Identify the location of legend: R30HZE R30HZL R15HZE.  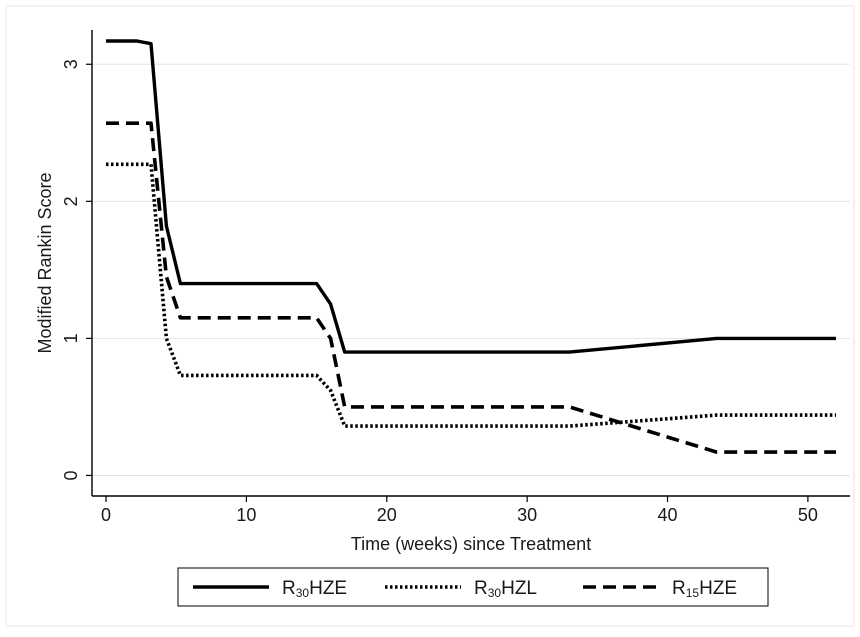
(473, 587).